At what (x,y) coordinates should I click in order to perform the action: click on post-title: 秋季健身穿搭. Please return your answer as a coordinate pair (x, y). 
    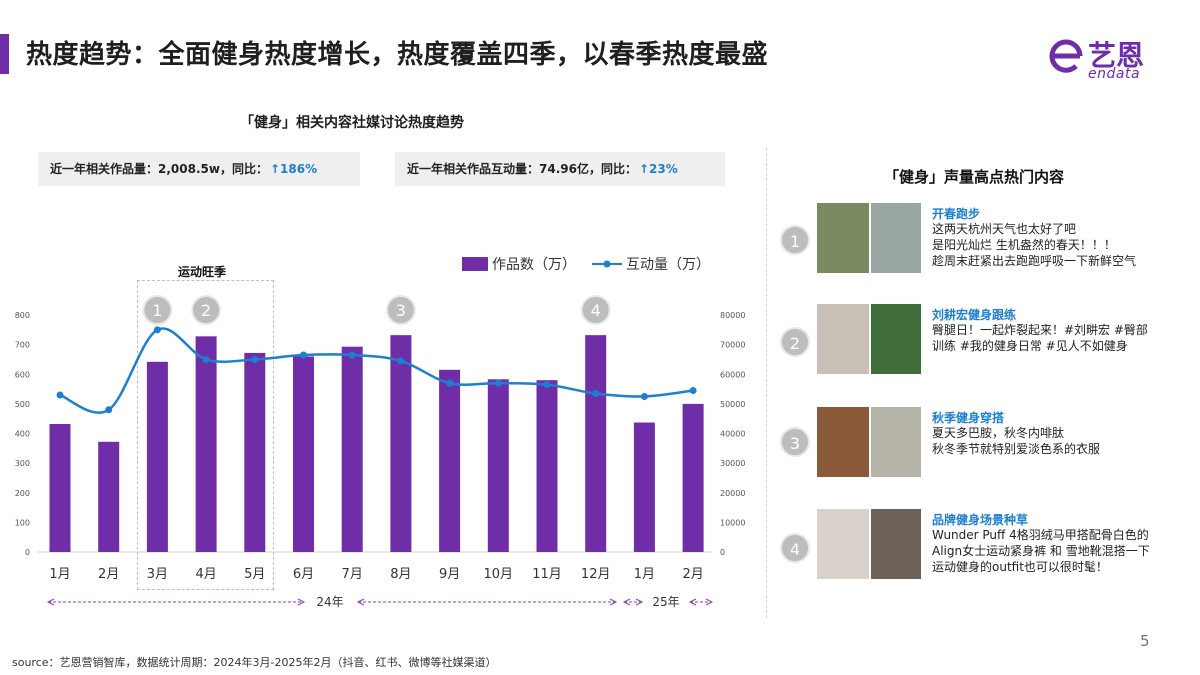
    Looking at the image, I should click on (968, 418).